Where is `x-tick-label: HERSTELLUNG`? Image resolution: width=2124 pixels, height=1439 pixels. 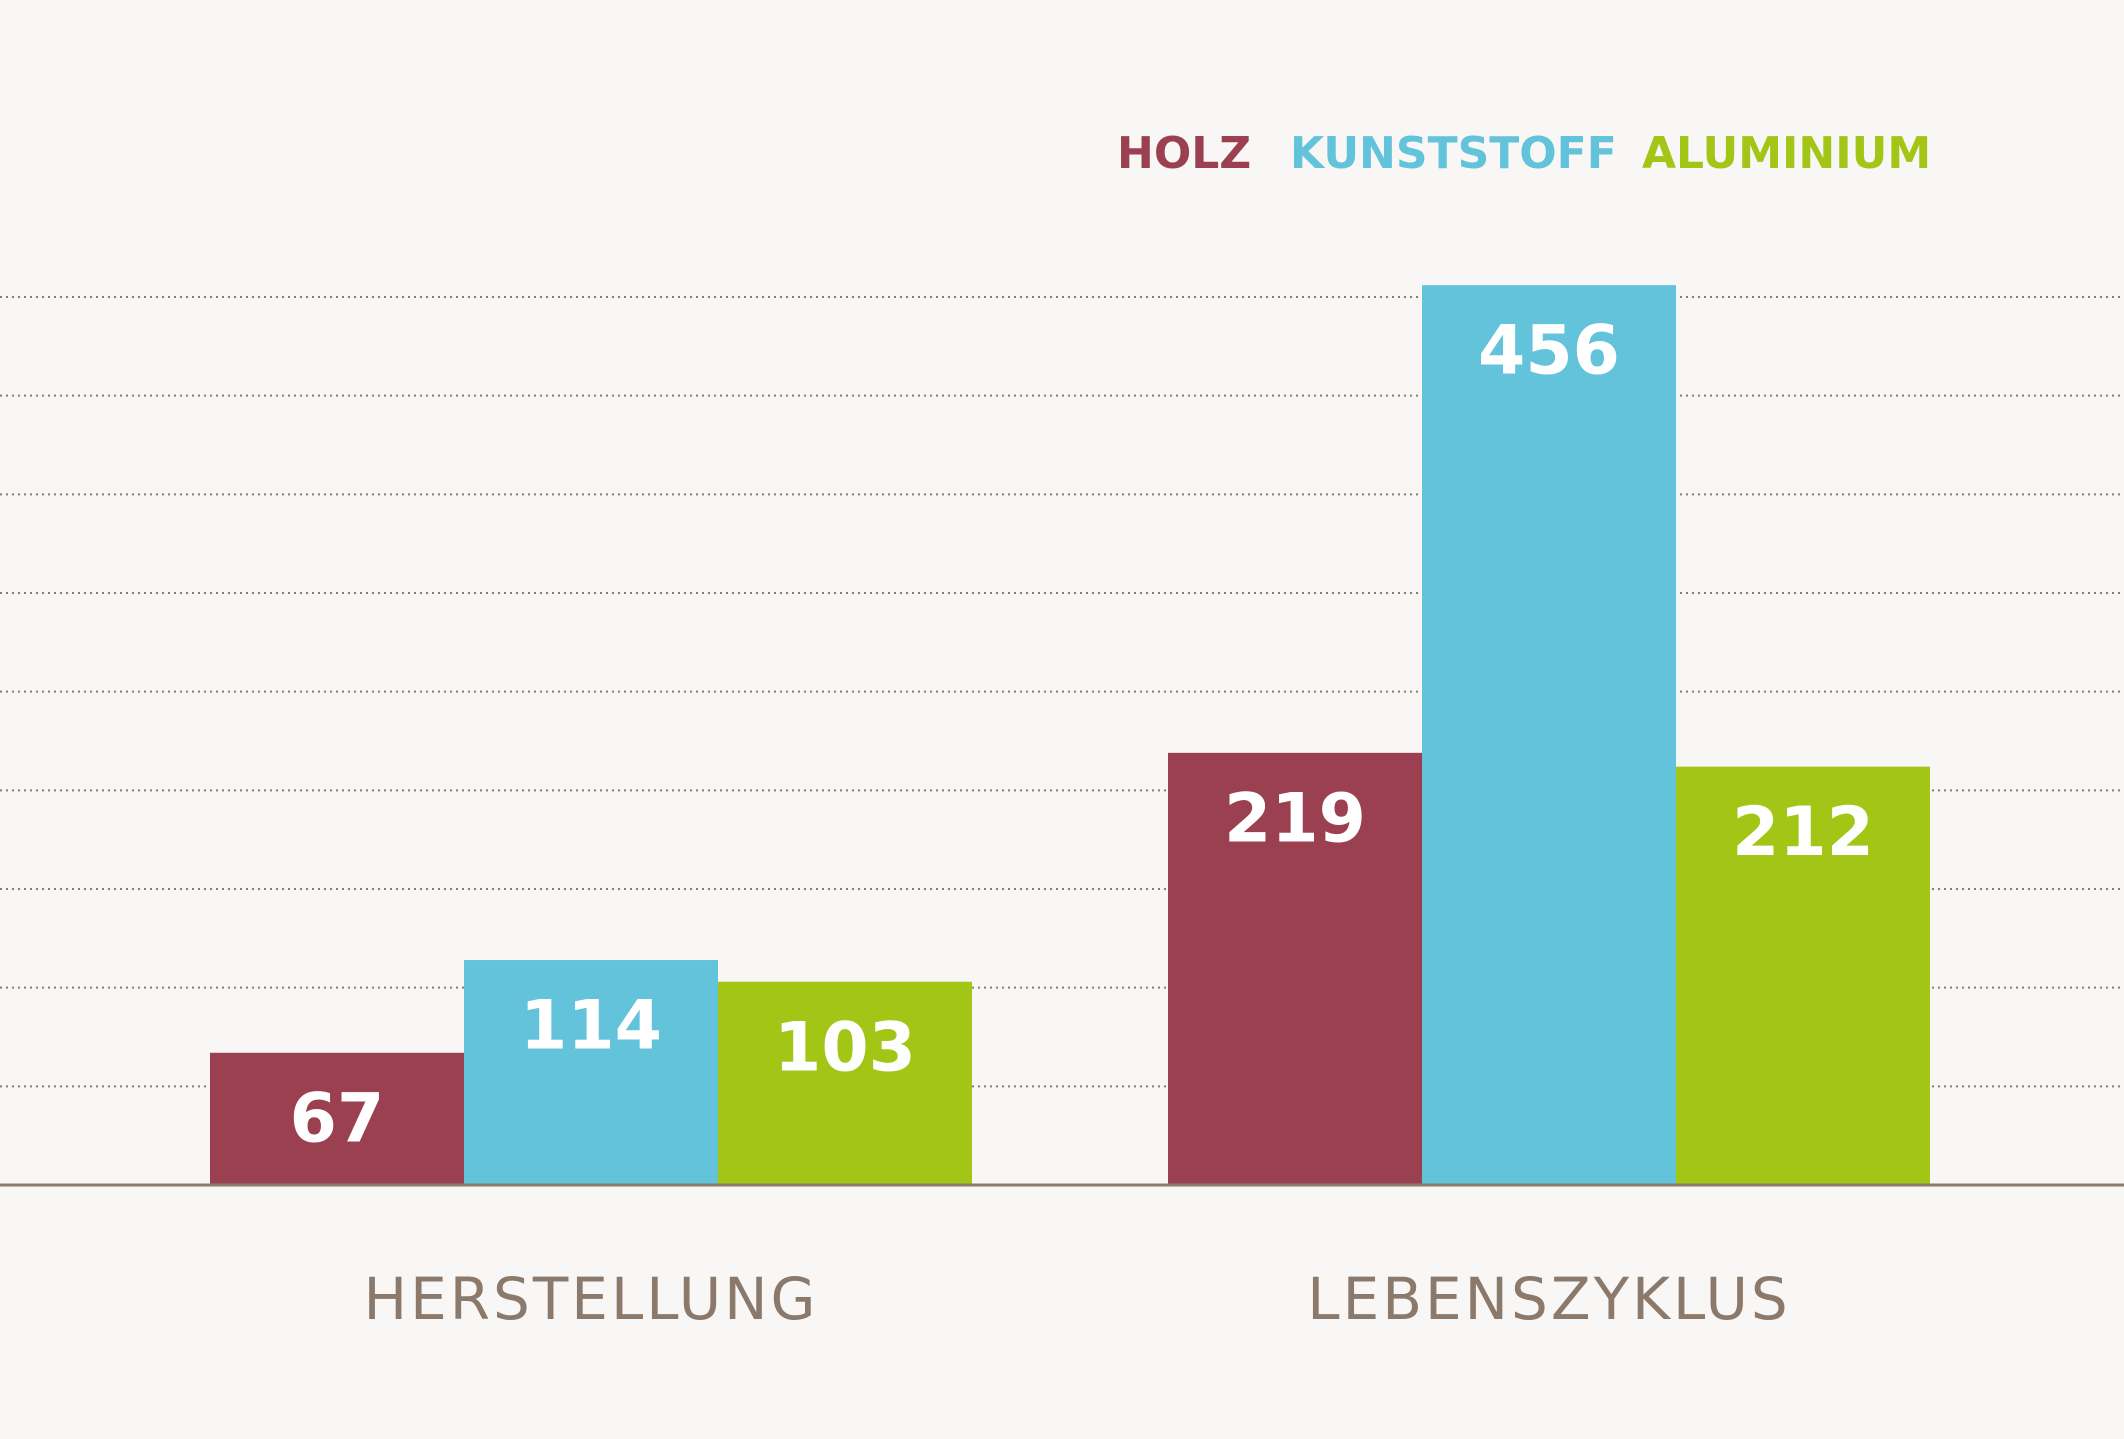 x-tick-label: HERSTELLUNG is located at coordinates (591, 1299).